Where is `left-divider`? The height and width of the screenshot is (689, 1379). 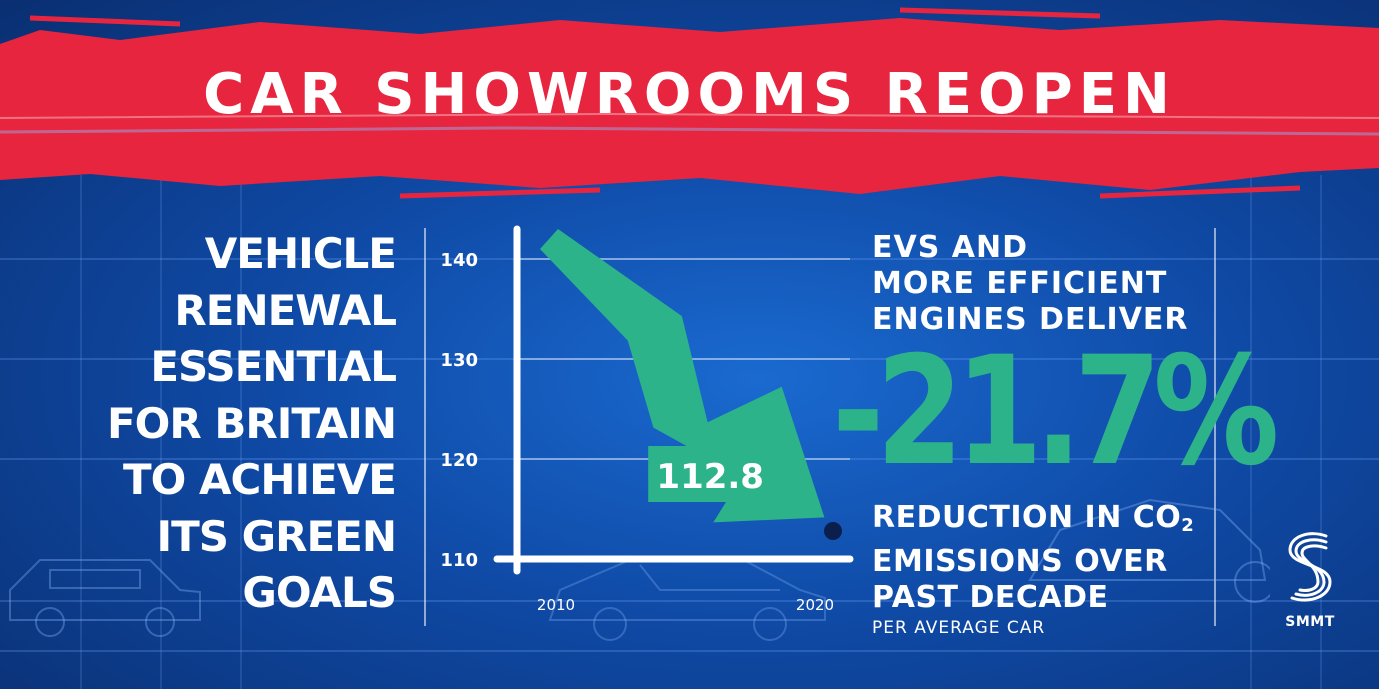
left-divider is located at coordinates (425, 427).